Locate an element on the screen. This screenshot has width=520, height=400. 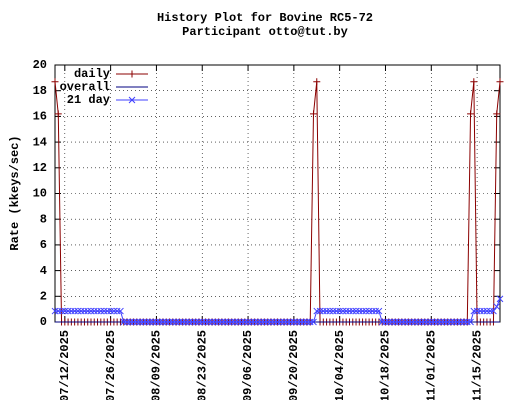
y-tick-label: 12 is located at coordinates (40, 168).